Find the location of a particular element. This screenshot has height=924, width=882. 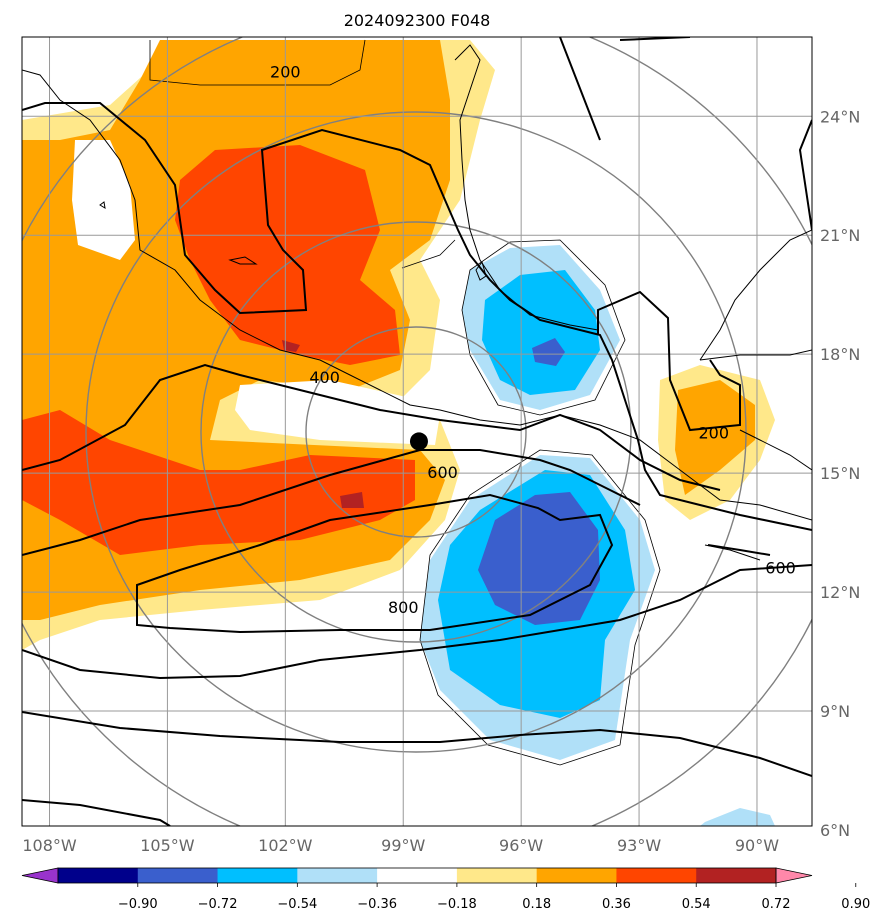

lat-tick-label: 12°N is located at coordinates (840, 592).